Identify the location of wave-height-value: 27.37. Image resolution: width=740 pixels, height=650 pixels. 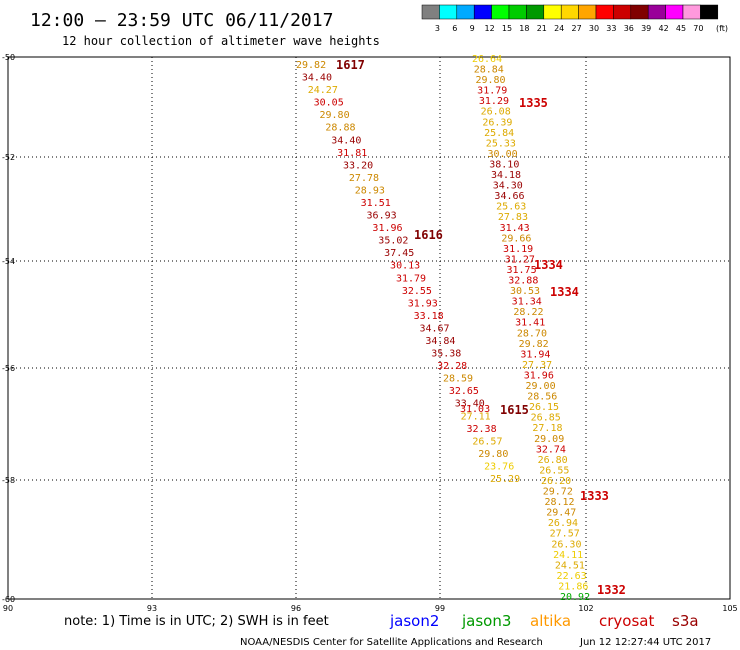
(537, 365).